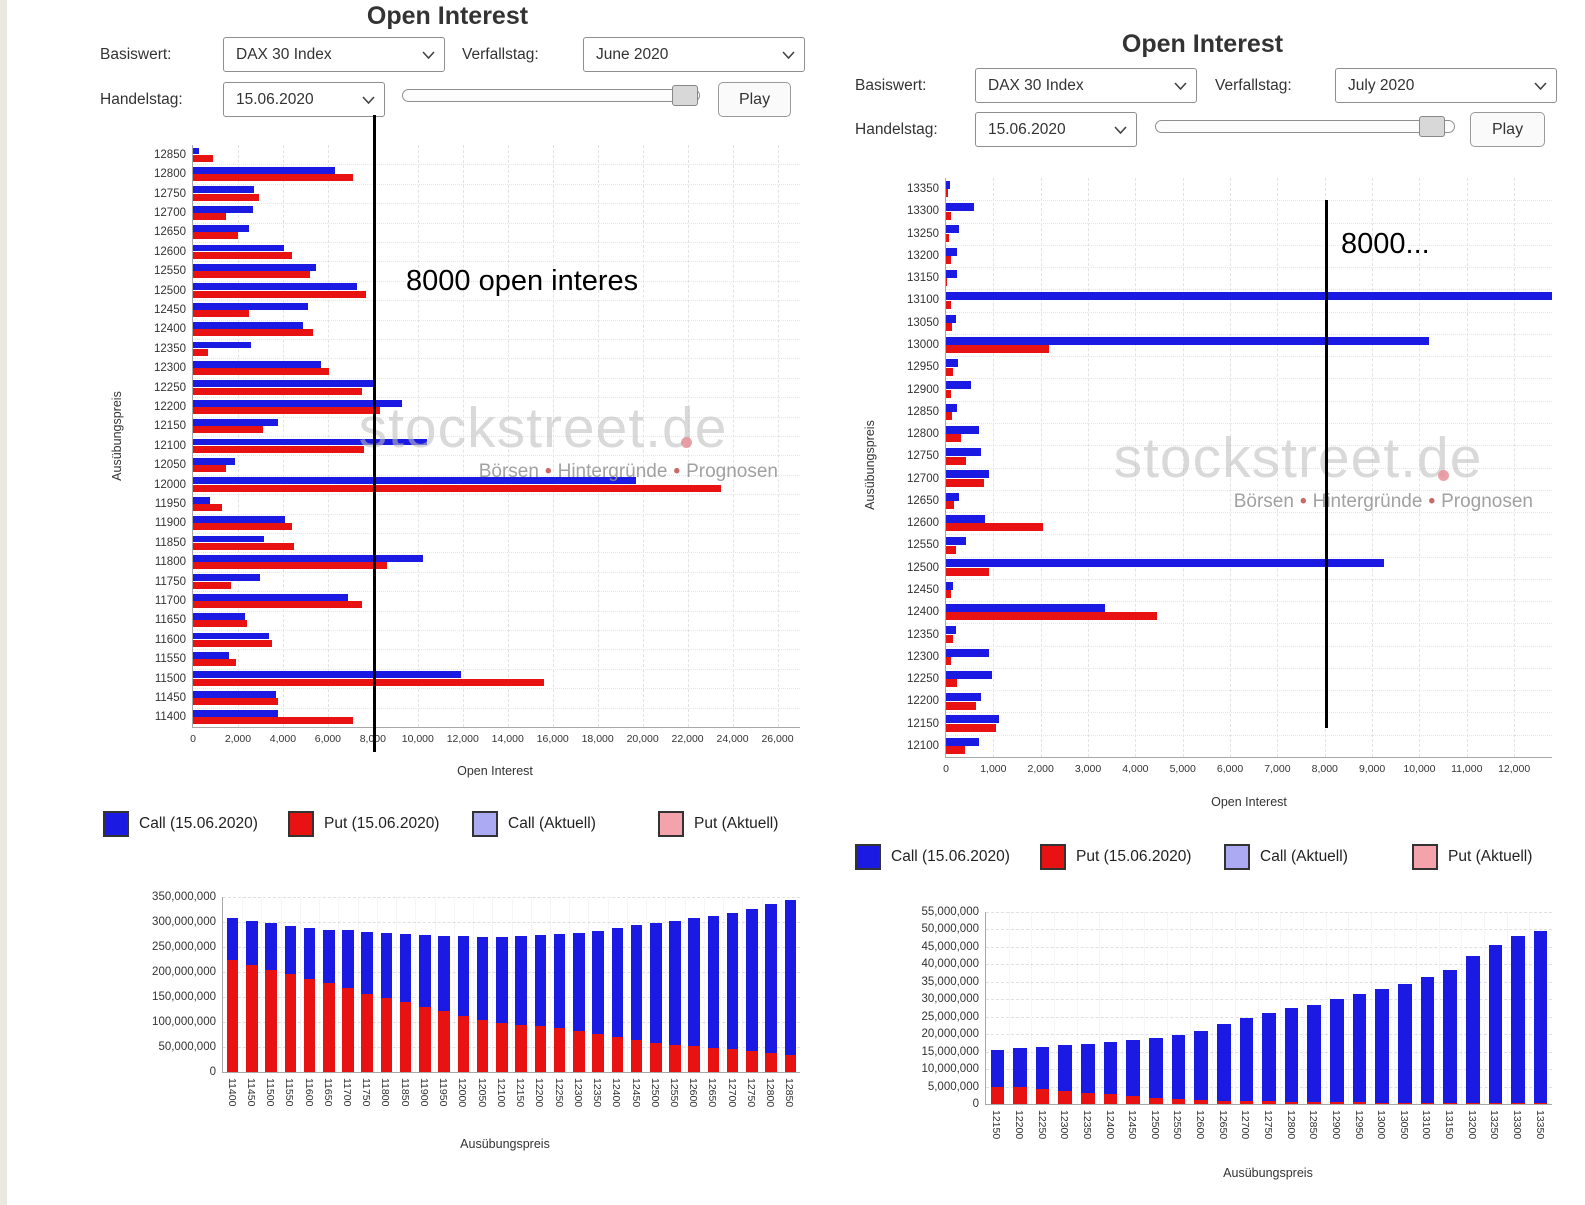 The image size is (1585, 1205). What do you see at coordinates (170, 329) in the screenshot?
I see `ytick: 12400` at bounding box center [170, 329].